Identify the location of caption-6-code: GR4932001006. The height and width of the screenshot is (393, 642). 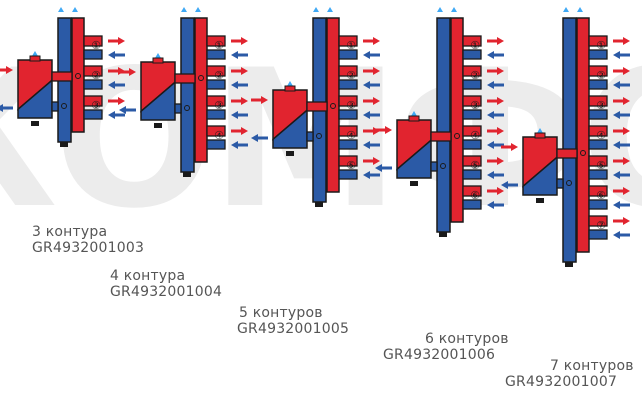
(439, 355).